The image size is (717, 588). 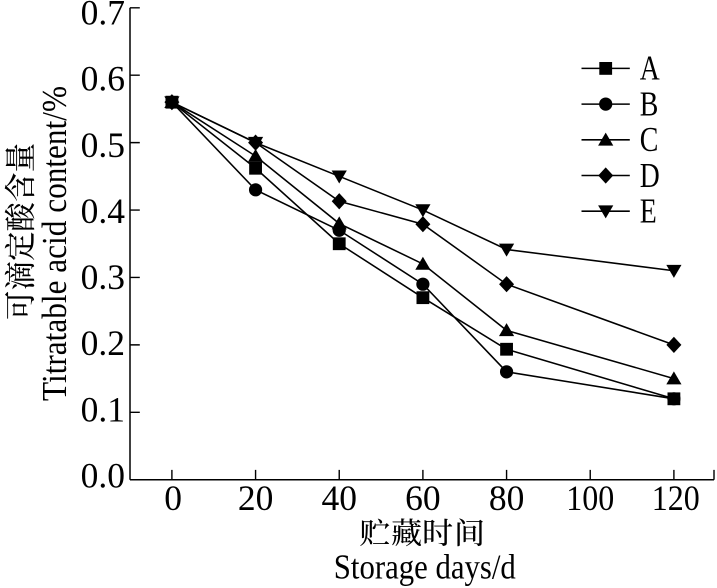 What do you see at coordinates (507, 498) in the screenshot?
I see `svg-text: 80` at bounding box center [507, 498].